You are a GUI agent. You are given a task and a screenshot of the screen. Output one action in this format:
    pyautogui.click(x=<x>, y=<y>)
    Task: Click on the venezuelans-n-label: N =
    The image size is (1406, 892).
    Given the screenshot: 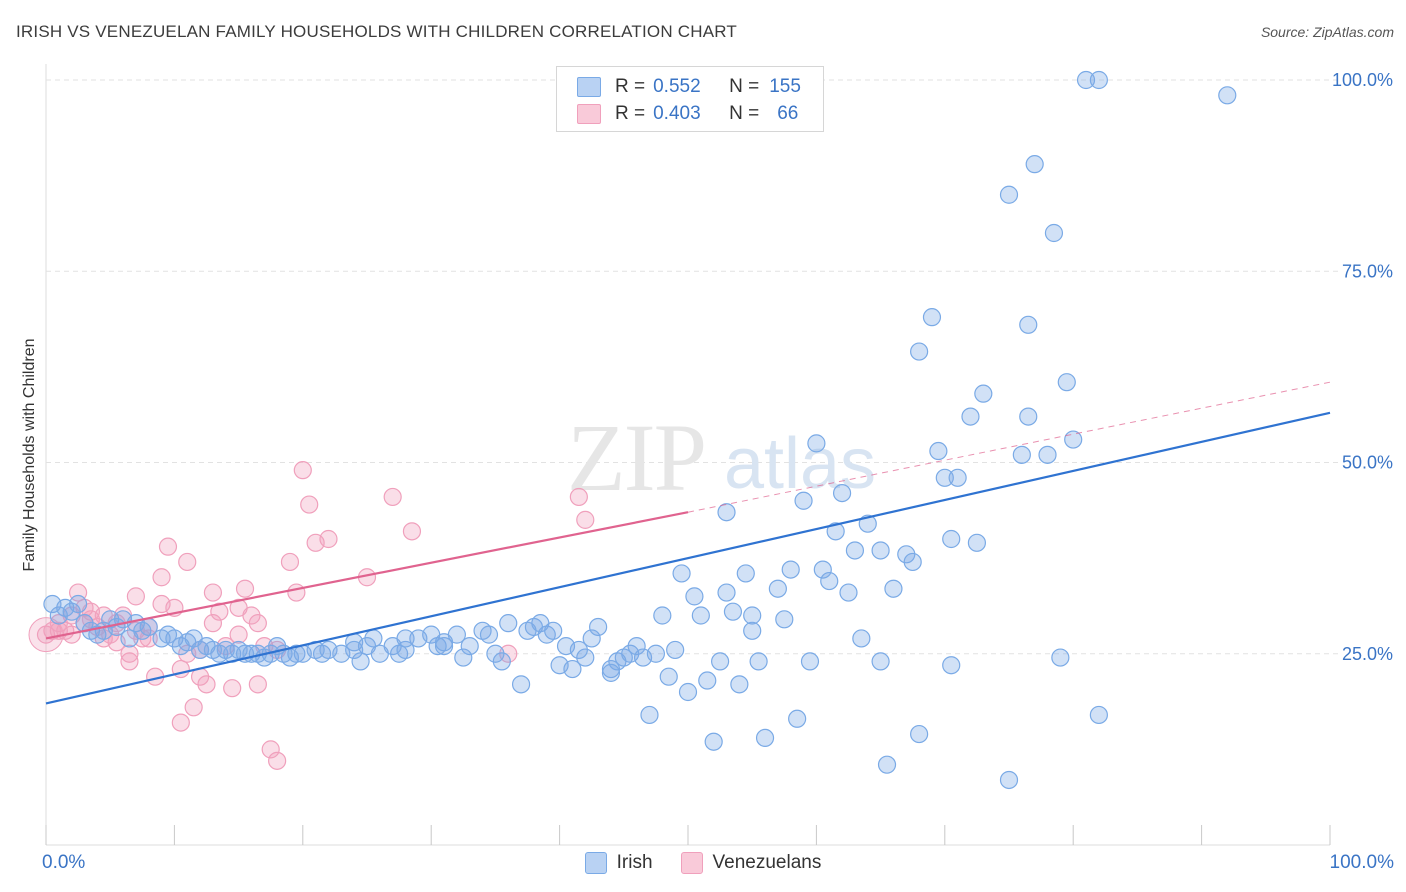 What is the action you would take?
    pyautogui.click(x=744, y=113)
    